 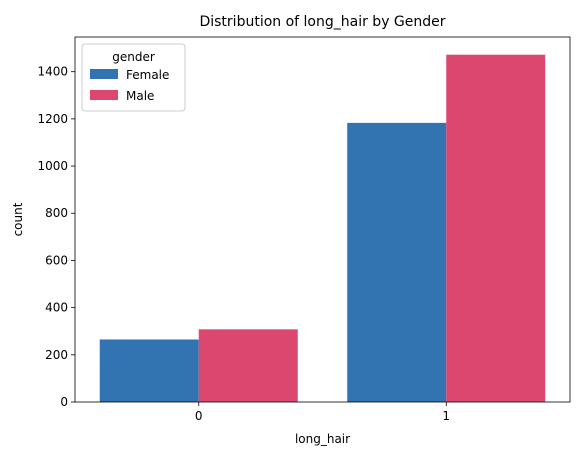 I want to click on x-axis-title: long_hair, so click(x=322, y=439).